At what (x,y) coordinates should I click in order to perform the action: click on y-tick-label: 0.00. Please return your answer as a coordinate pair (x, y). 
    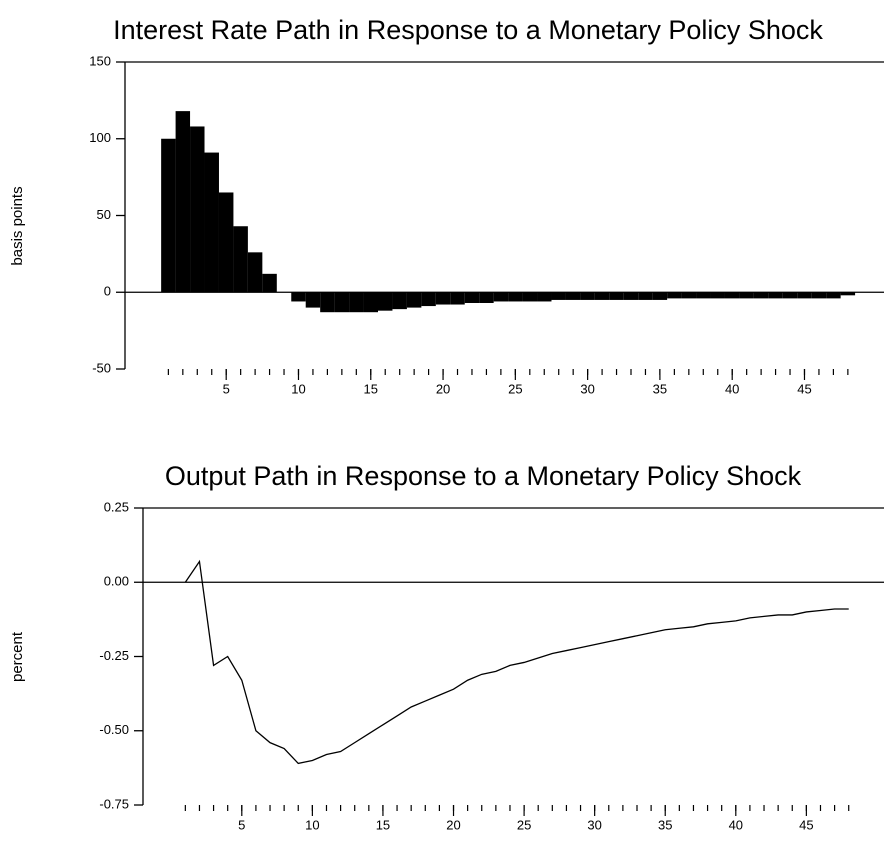
    Looking at the image, I should click on (116, 581).